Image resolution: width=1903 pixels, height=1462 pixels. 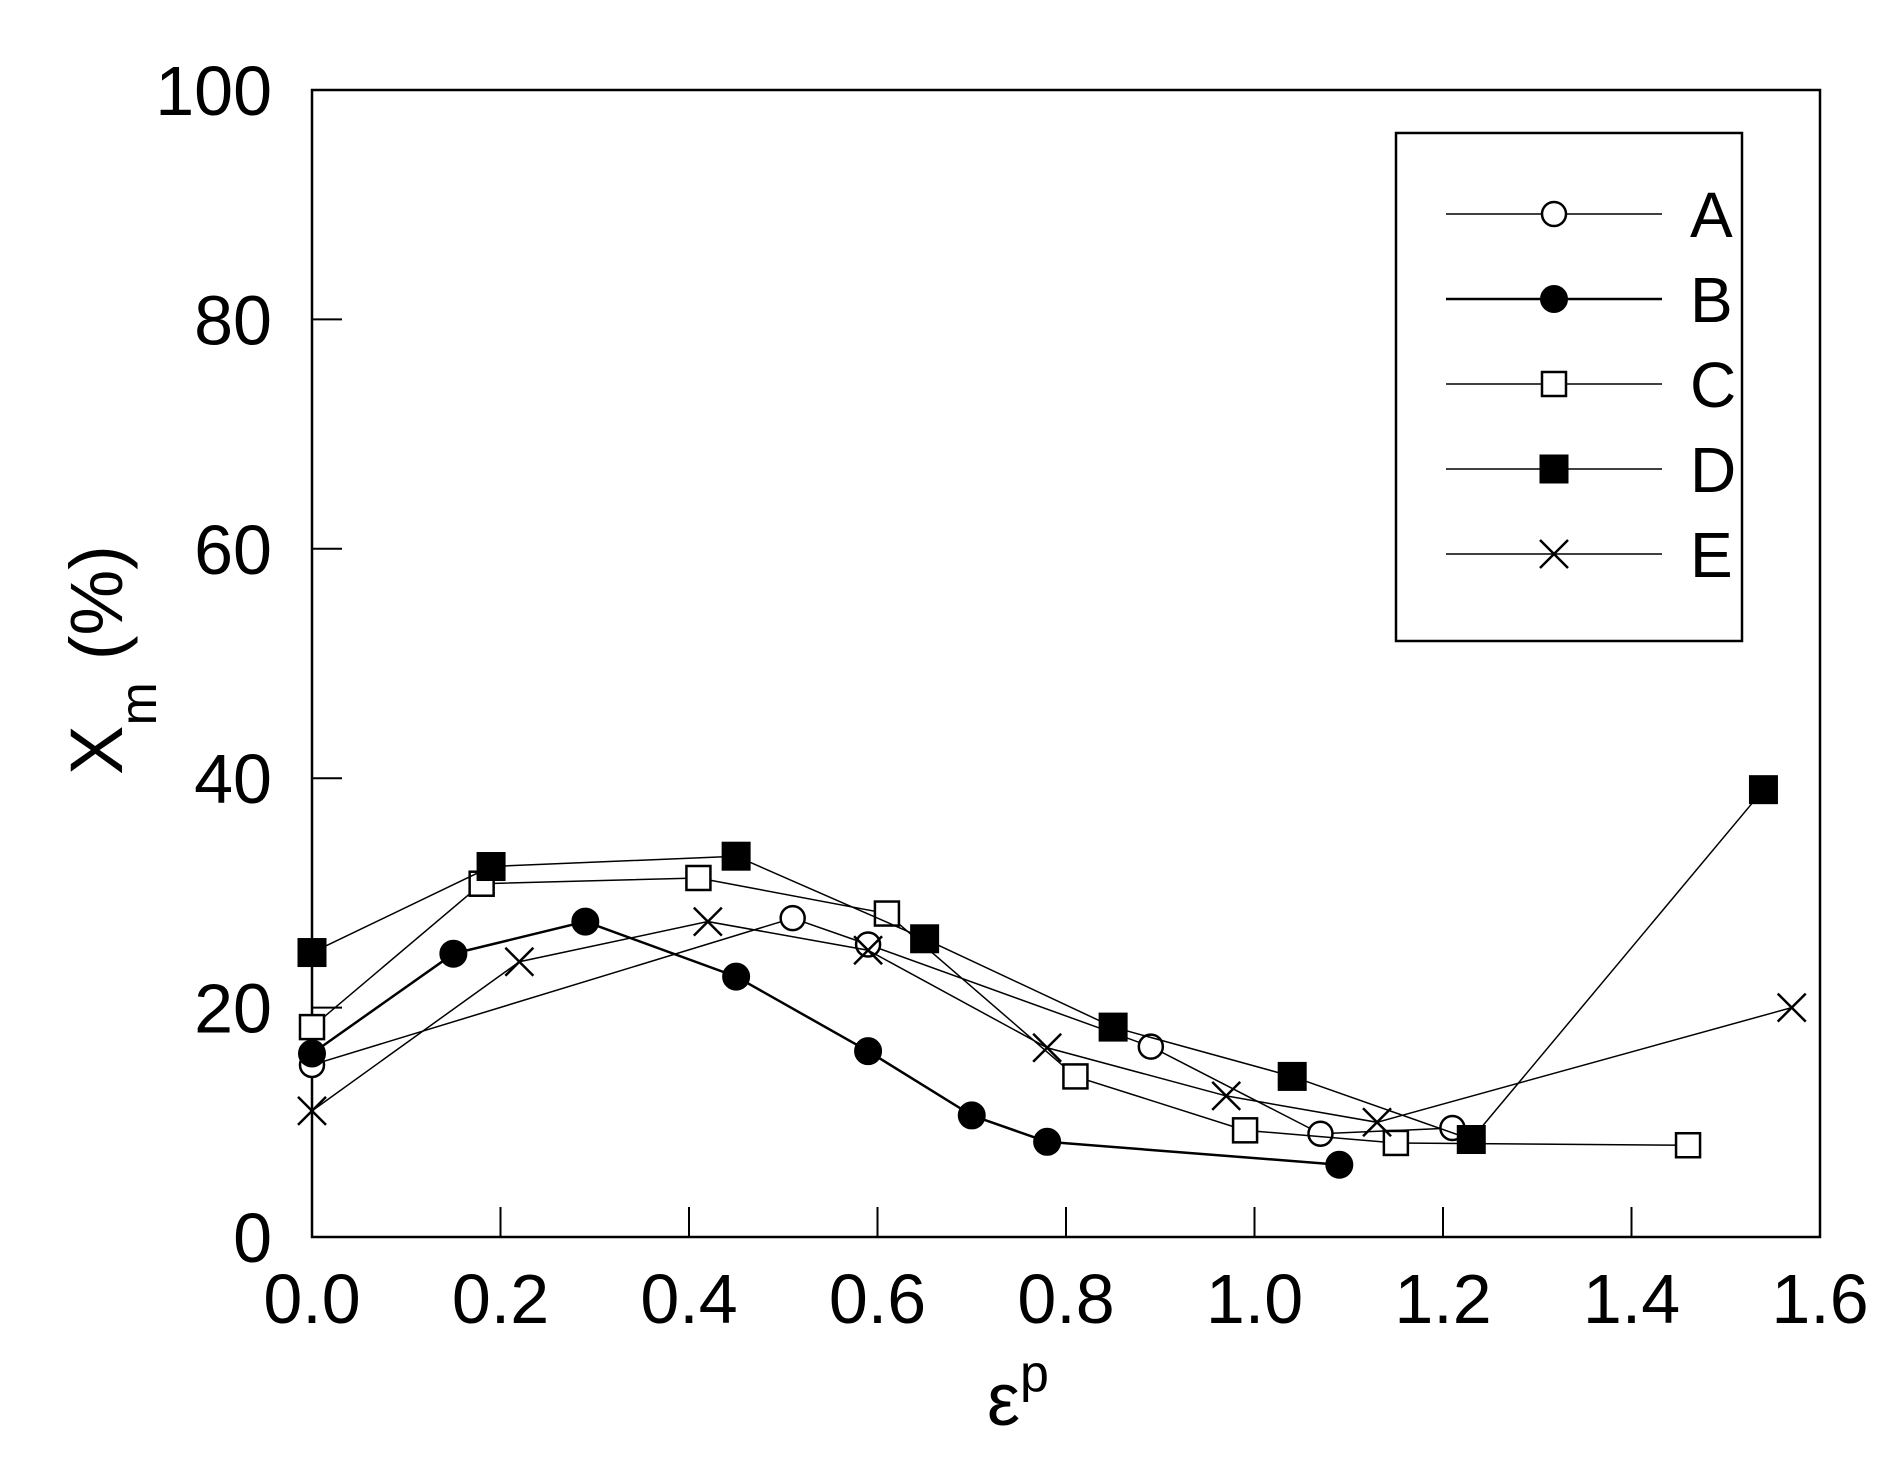 I want to click on y-tick-label: 80, so click(x=233, y=320).